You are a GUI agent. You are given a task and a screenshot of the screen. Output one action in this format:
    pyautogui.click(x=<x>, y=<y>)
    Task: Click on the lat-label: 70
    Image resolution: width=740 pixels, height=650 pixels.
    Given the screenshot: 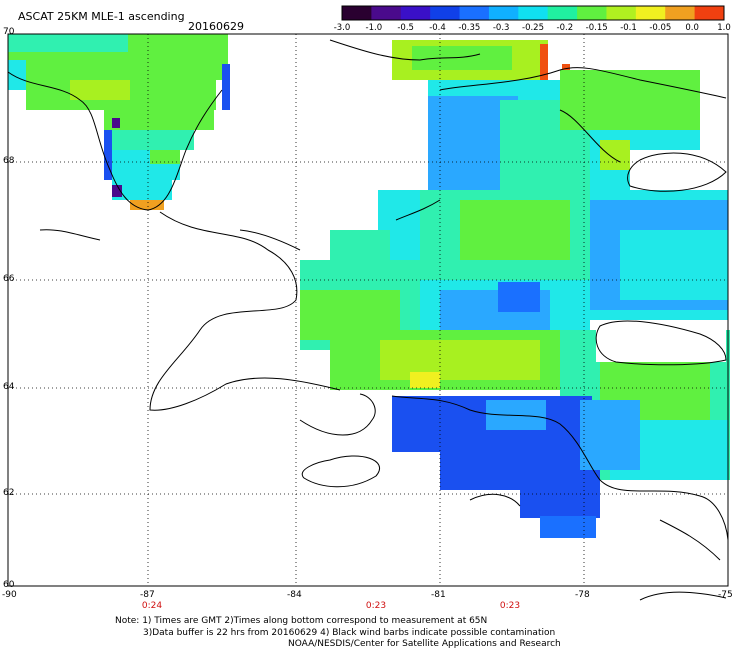 What is the action you would take?
    pyautogui.click(x=9, y=32)
    